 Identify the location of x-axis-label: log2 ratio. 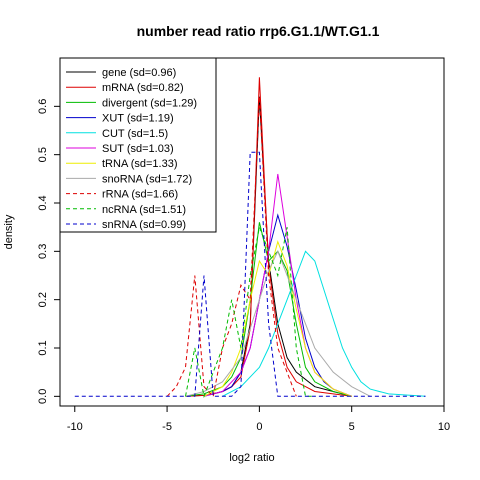
(251, 458).